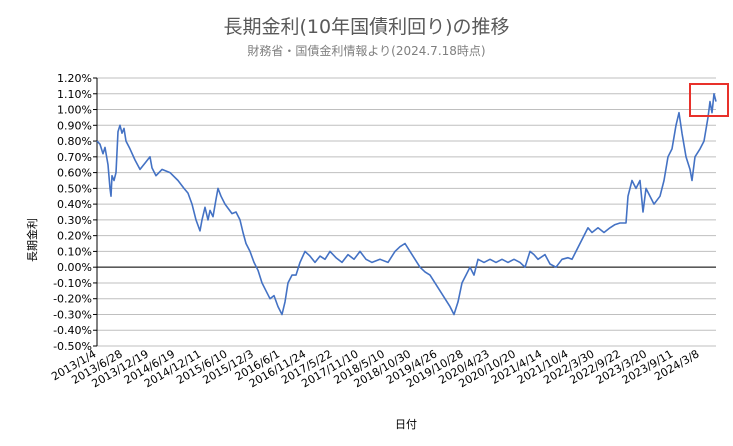 The width and height of the screenshot is (733, 446). I want to click on y-tick-label: -0.10%, so click(72, 283).